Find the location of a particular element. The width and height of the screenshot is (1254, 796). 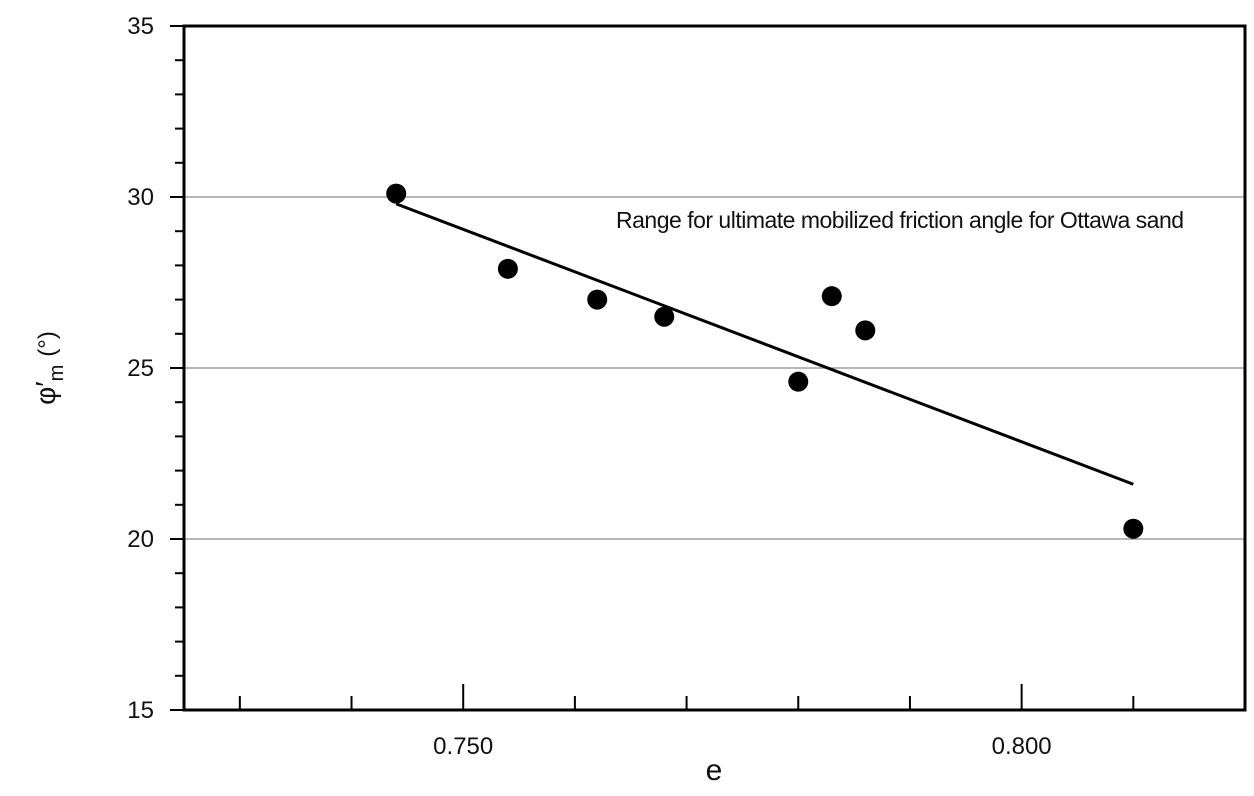

y-axis-unit: (°) is located at coordinates (47, 344).